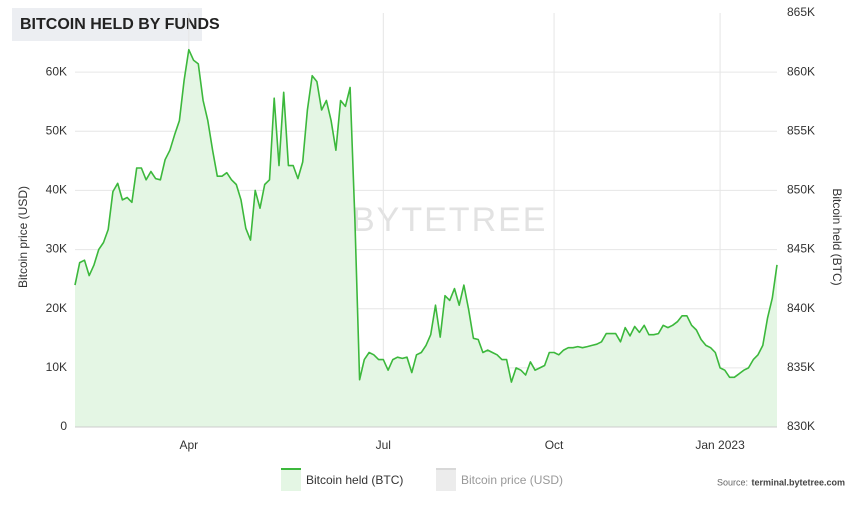 The width and height of the screenshot is (860, 510). Describe the element at coordinates (56, 249) in the screenshot. I see `y-tick-label: 30K` at that location.